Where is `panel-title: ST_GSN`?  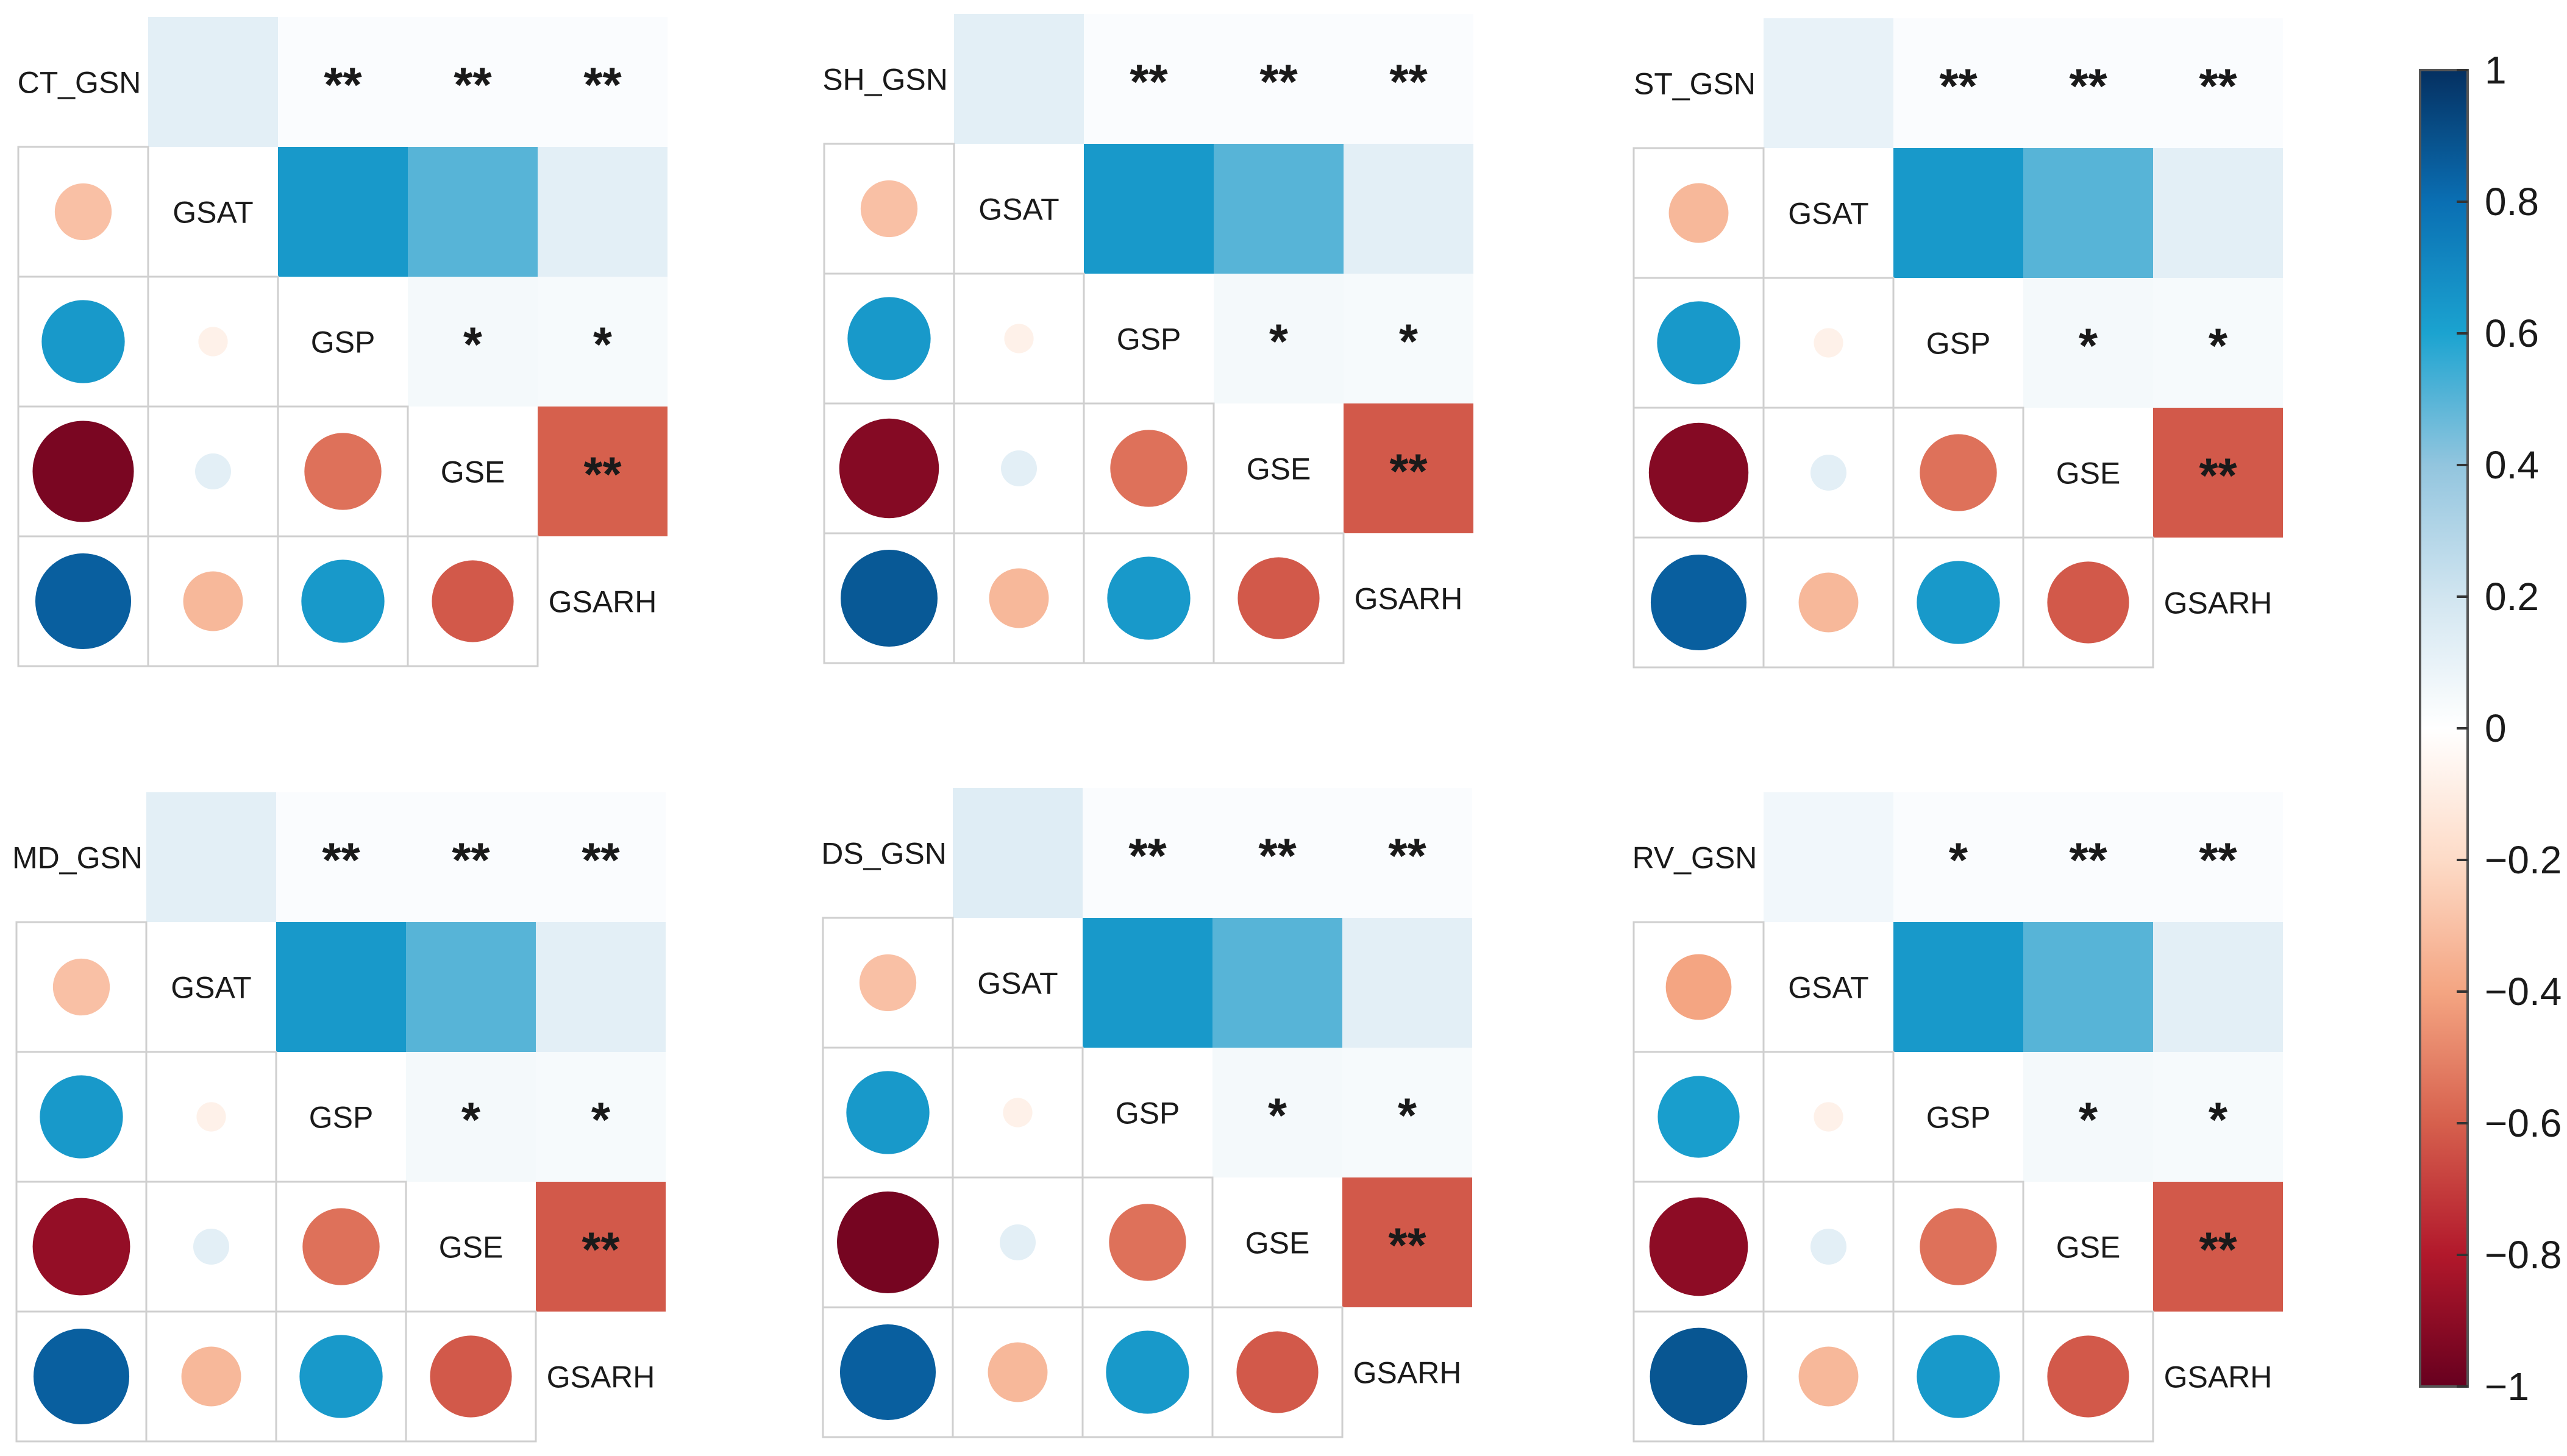
panel-title: ST_GSN is located at coordinates (1695, 84).